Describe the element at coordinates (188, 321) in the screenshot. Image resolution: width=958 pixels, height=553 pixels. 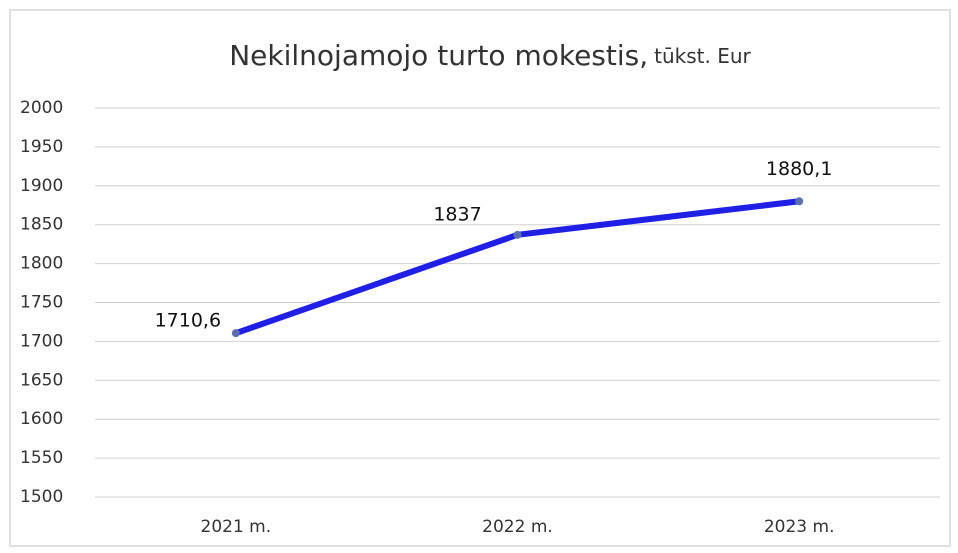
I see `data-label: 1710,6` at that location.